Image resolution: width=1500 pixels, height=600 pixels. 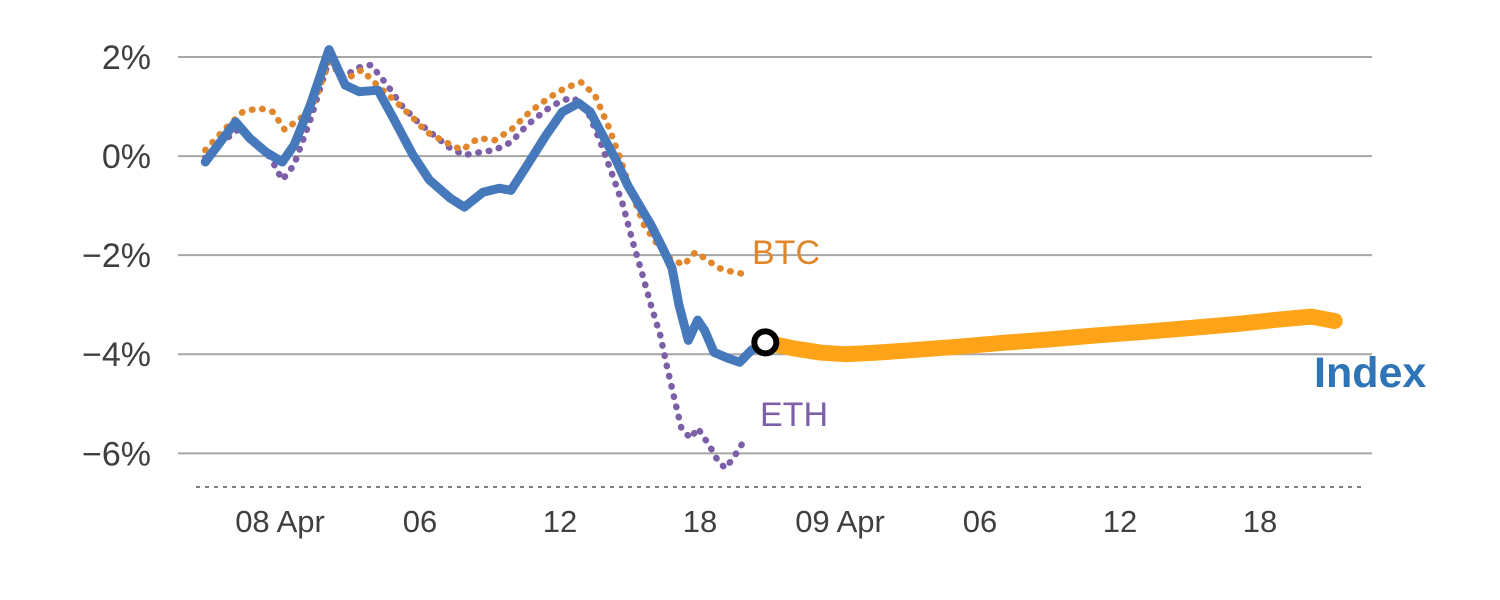 What do you see at coordinates (840, 521) in the screenshot?
I see `svg-text: 09 Apr` at bounding box center [840, 521].